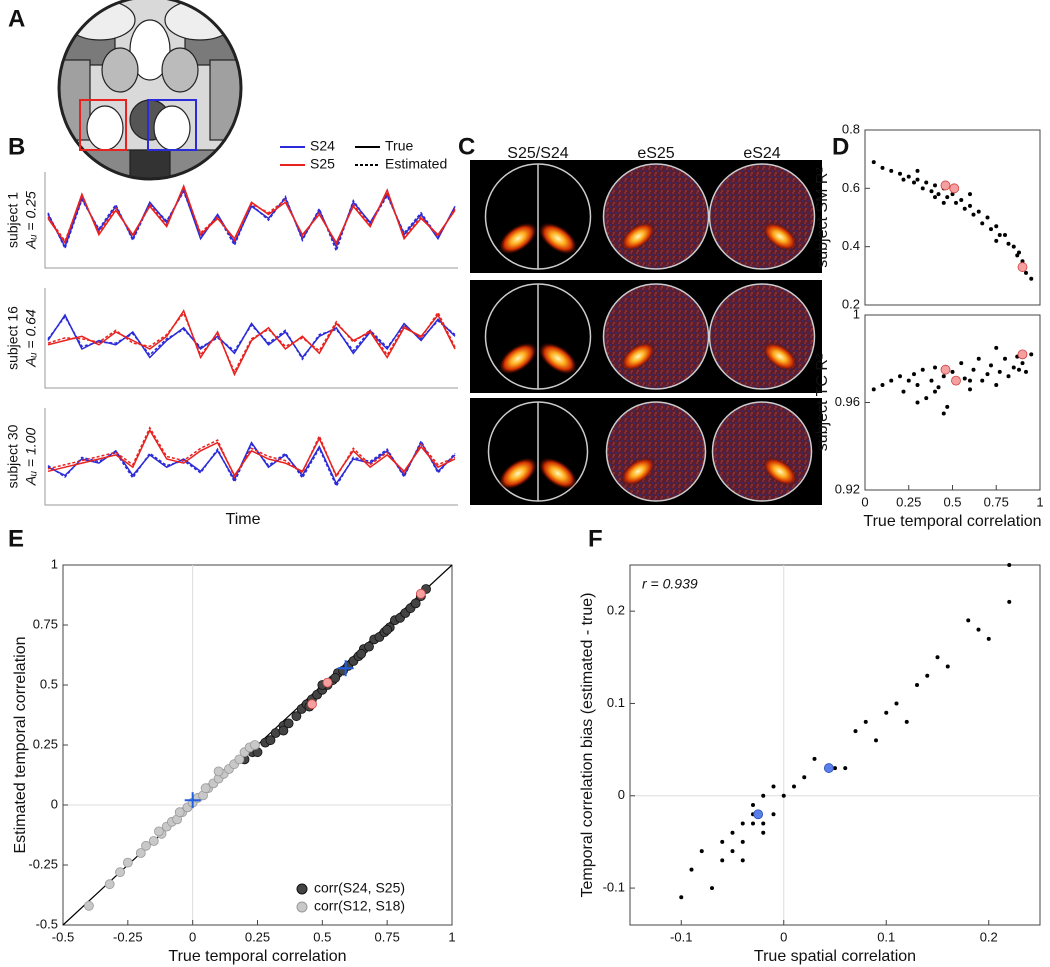  Describe the element at coordinates (886, 936) in the screenshot. I see `x-tick-label: 0.1` at that location.